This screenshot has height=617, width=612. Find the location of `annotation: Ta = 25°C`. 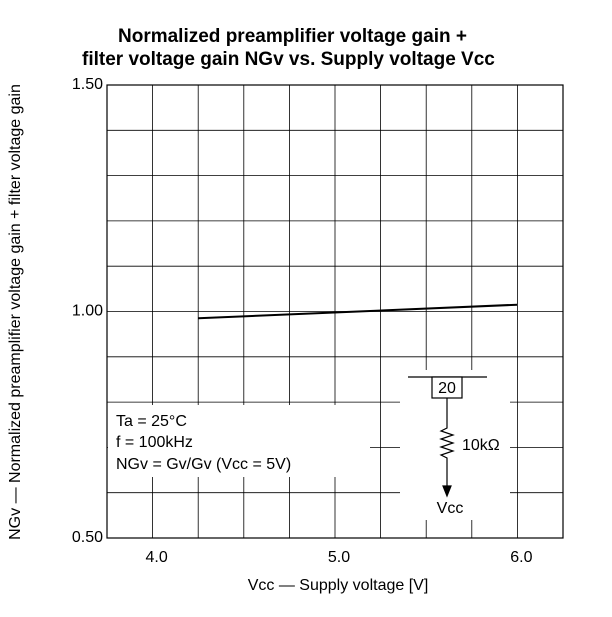

annotation: Ta = 25°C is located at coordinates (151, 421).